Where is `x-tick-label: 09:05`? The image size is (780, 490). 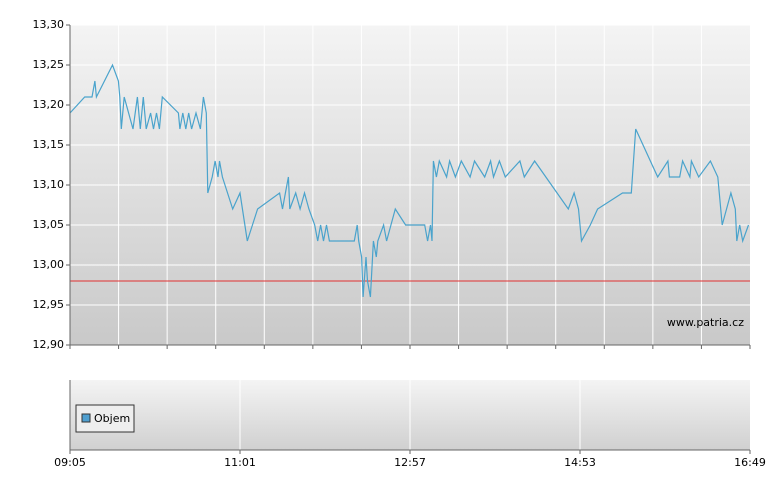
x-tick-label: 09:05 is located at coordinates (70, 462).